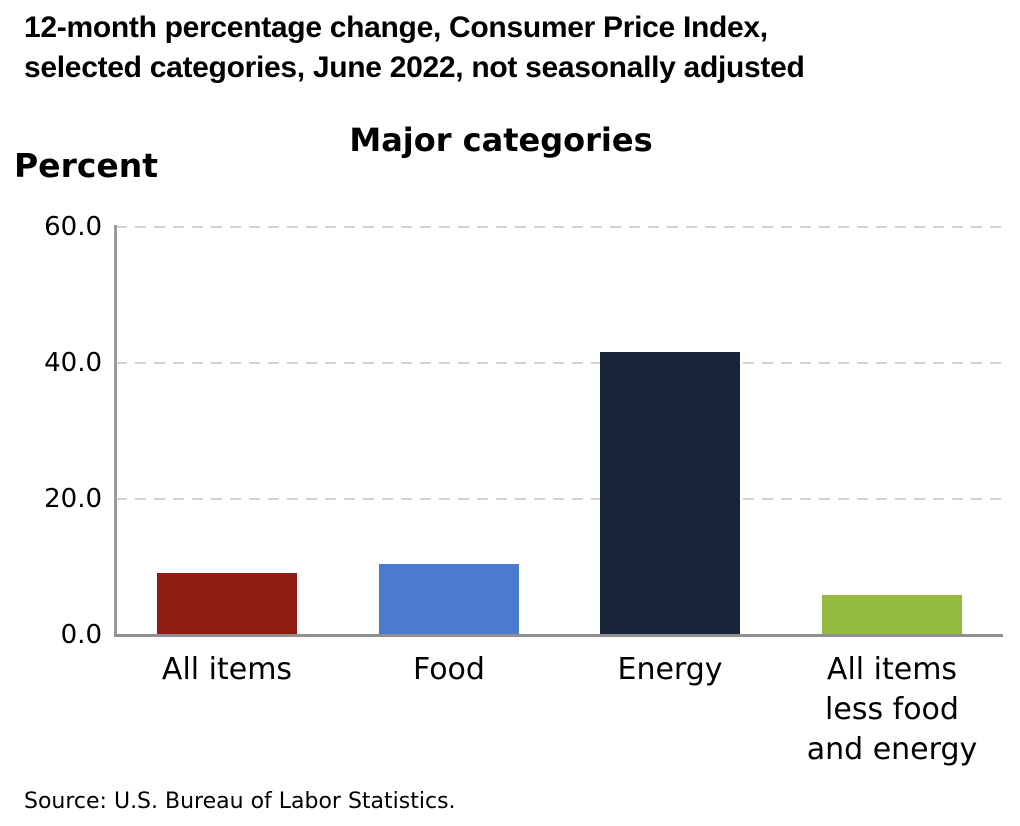 The width and height of the screenshot is (1020, 826). Describe the element at coordinates (73, 363) in the screenshot. I see `y-tick-label: 40.0` at that location.